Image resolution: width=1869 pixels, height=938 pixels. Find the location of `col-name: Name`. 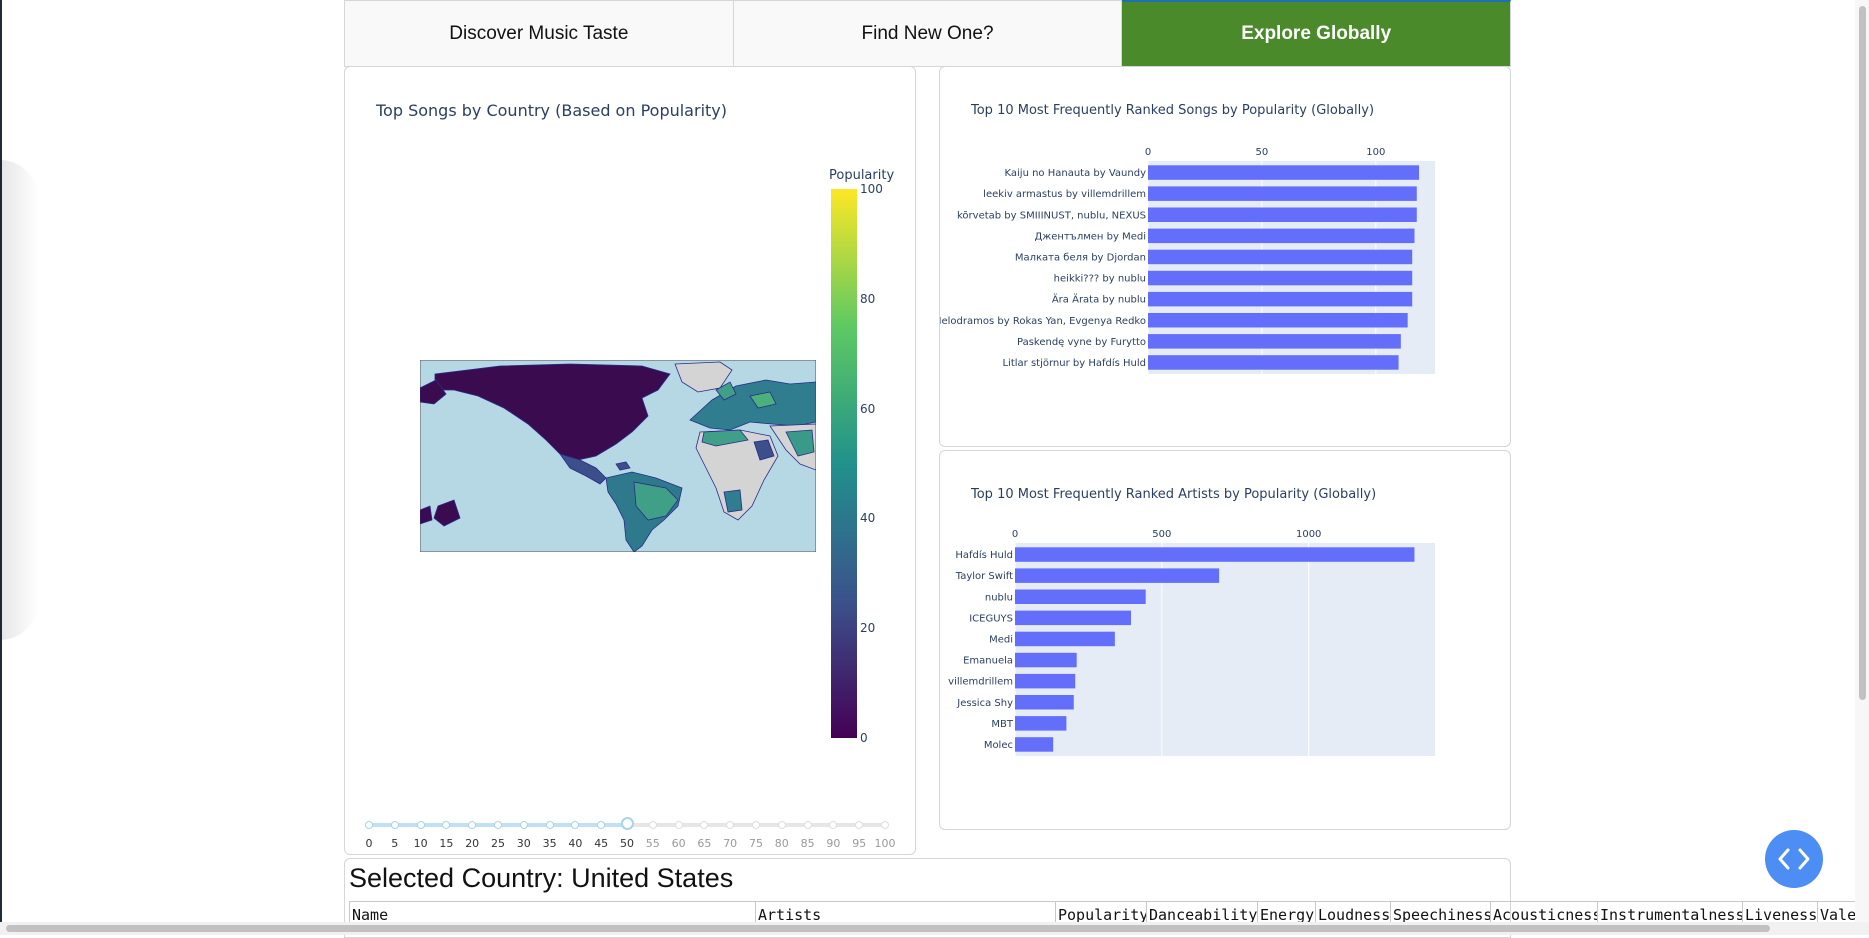

col-name: Name is located at coordinates (553, 914).